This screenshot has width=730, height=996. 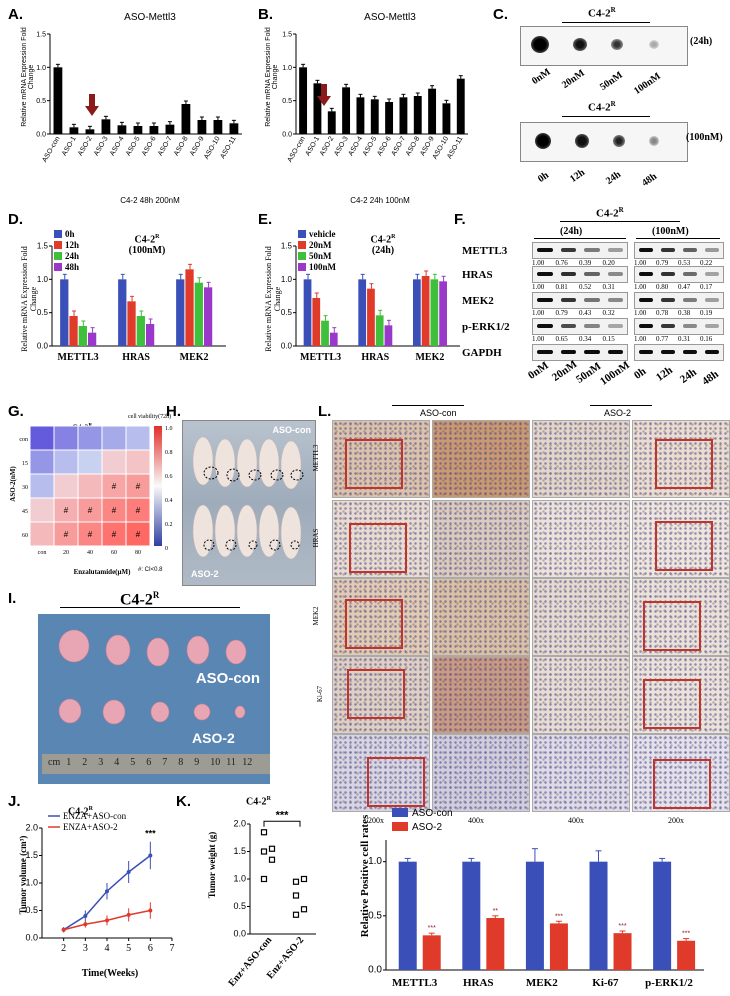 What do you see at coordinates (194, 357) in the screenshot?
I see `x-tick-label: MEK2` at bounding box center [194, 357].